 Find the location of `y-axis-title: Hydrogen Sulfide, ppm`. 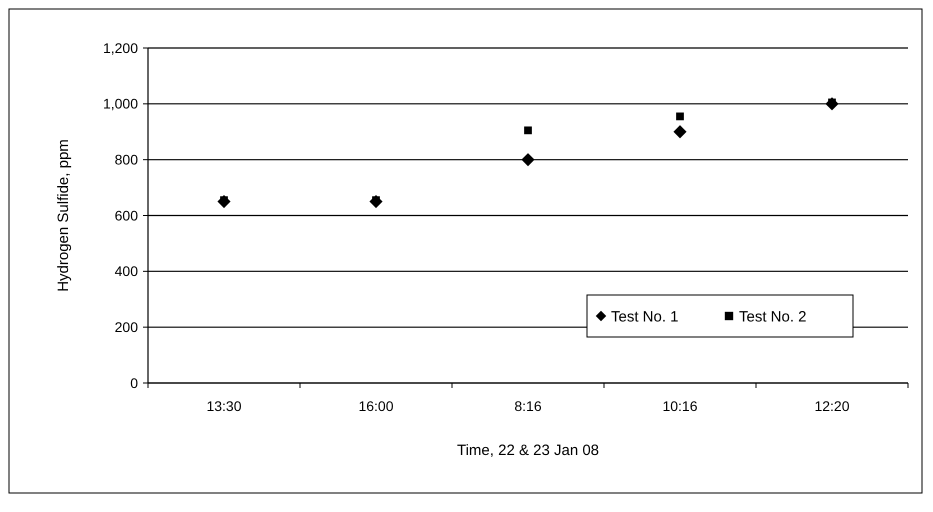

y-axis-title: Hydrogen Sulfide, ppm is located at coordinates (63, 215).